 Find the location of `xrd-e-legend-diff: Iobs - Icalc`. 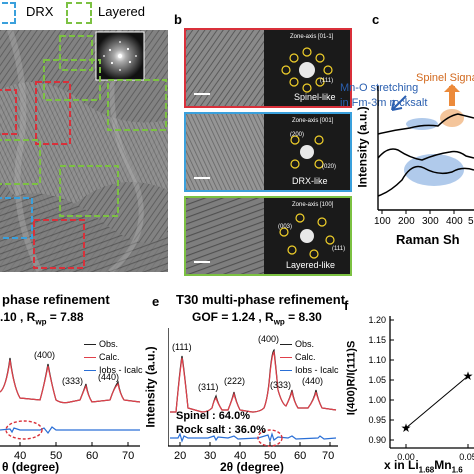

xrd-e-legend-diff: Iobs - Icalc is located at coordinates (309, 370).